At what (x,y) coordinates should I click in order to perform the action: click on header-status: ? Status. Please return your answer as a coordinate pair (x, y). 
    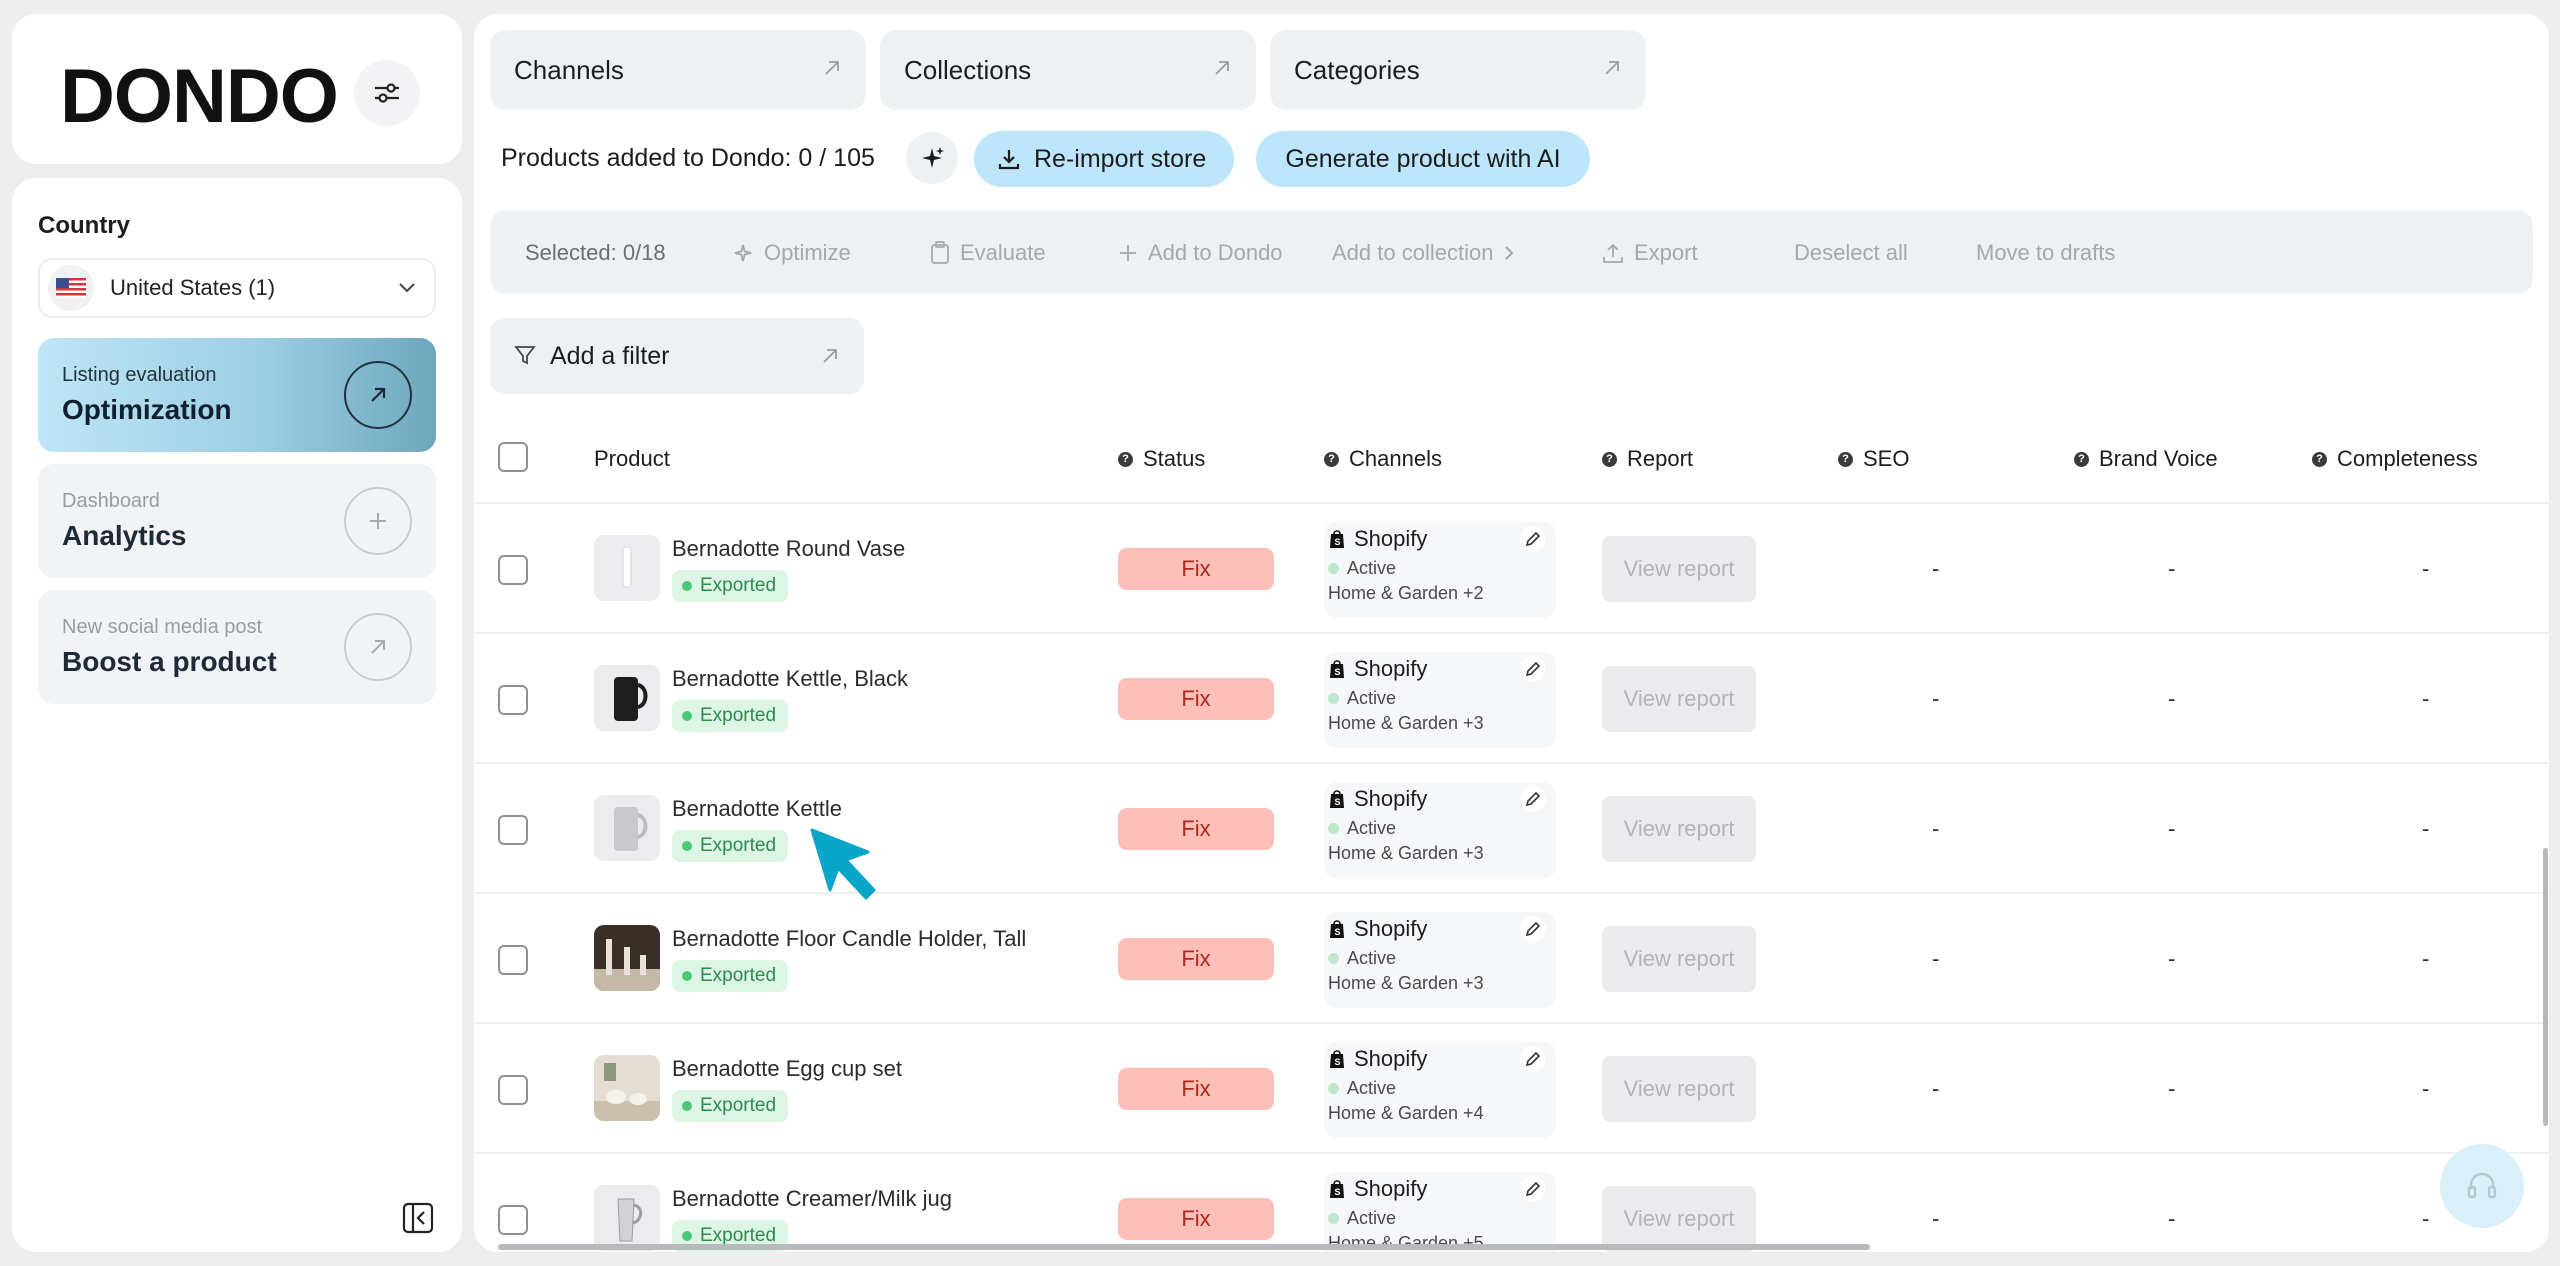
    Looking at the image, I should click on (1161, 459).